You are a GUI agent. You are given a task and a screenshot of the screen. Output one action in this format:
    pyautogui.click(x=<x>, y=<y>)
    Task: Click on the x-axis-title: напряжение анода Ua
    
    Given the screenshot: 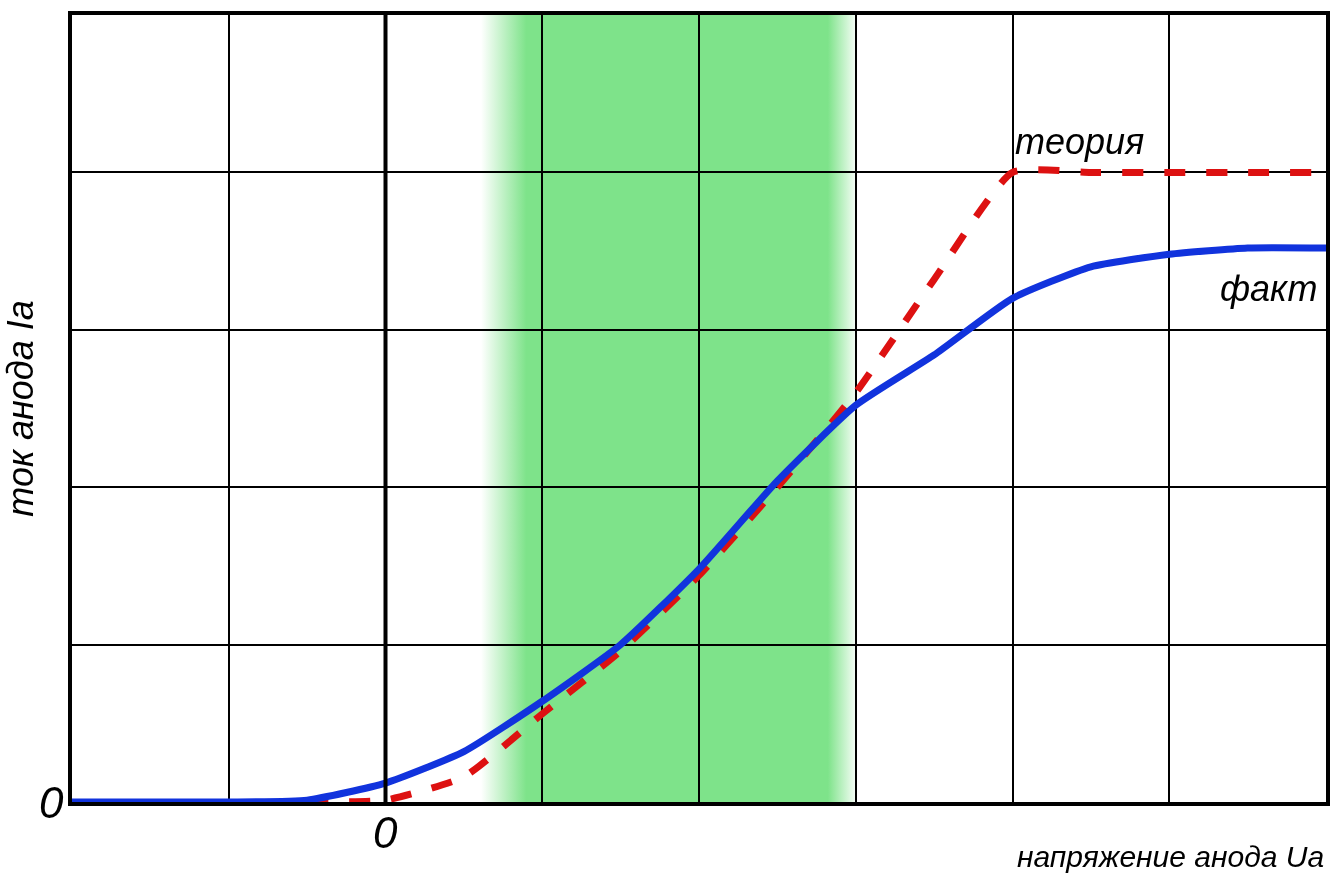 What is the action you would take?
    pyautogui.click(x=1171, y=856)
    